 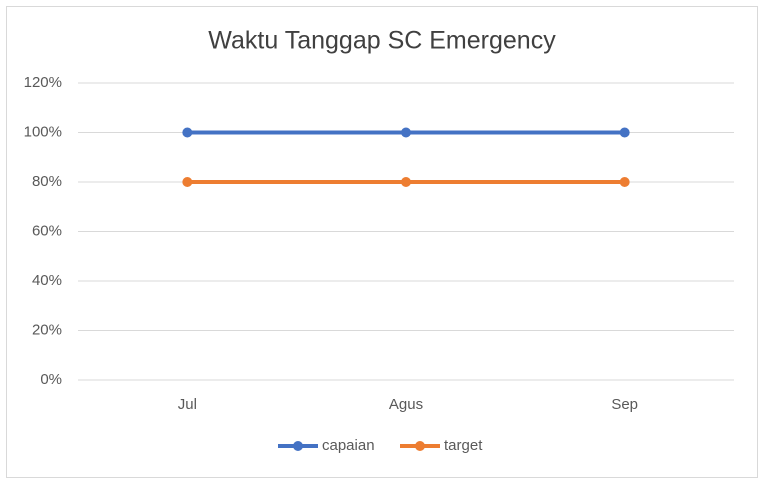 What do you see at coordinates (406, 404) in the screenshot?
I see `x-tick-label: Agus` at bounding box center [406, 404].